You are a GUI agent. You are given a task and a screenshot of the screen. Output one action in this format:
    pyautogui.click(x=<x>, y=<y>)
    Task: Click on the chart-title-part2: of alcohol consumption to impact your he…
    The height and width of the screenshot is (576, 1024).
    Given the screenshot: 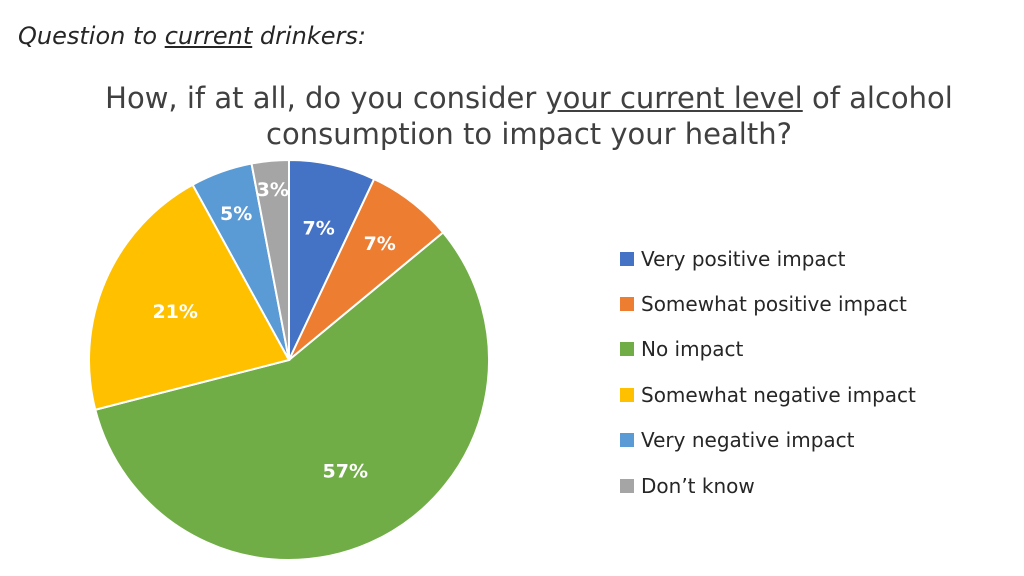 What is the action you would take?
    pyautogui.click(x=609, y=116)
    